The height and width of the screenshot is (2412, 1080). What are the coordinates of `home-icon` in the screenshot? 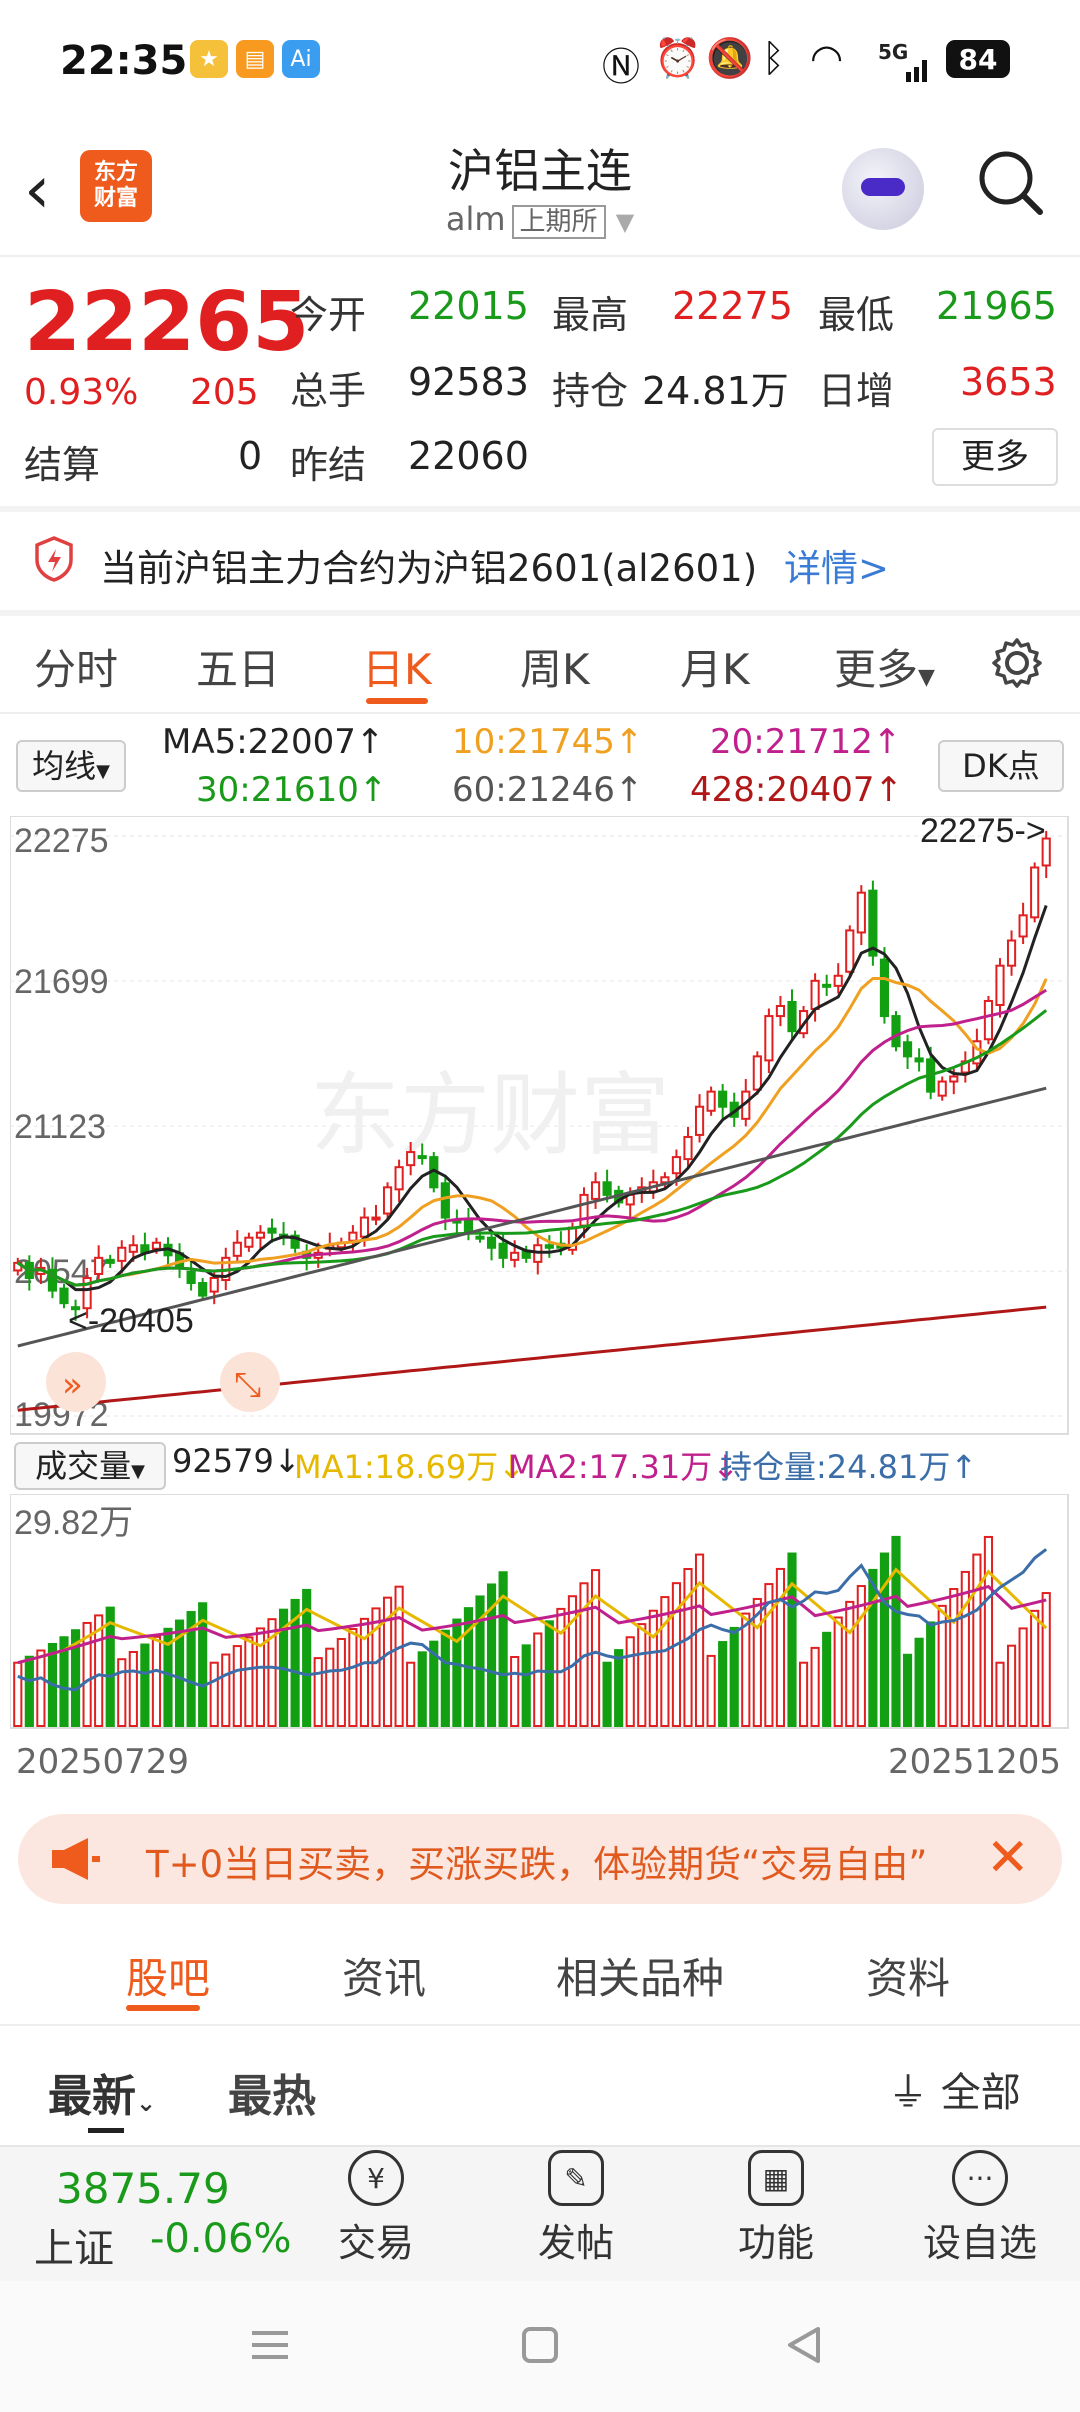 It's located at (540, 2347).